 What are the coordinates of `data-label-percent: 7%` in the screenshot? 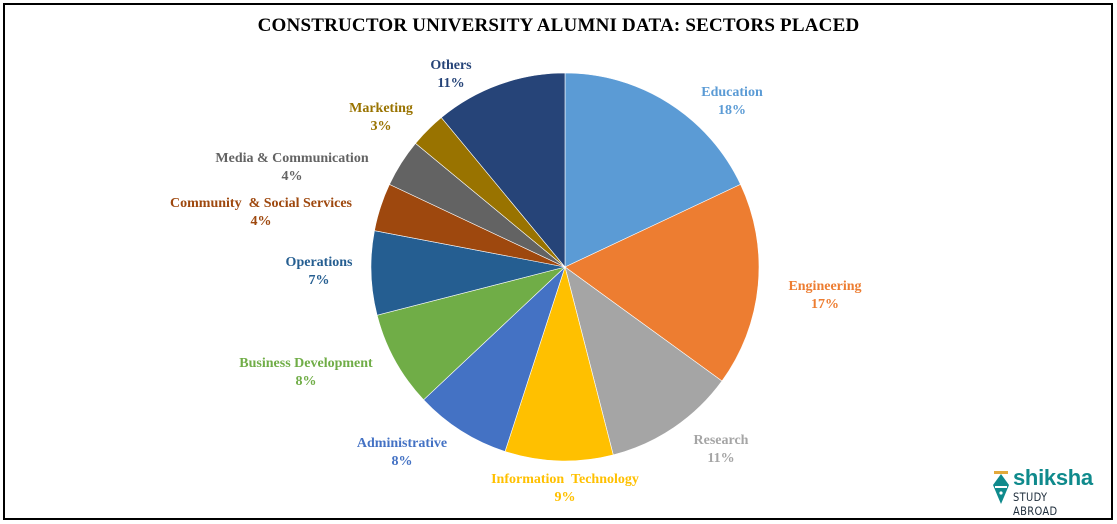 It's located at (319, 280).